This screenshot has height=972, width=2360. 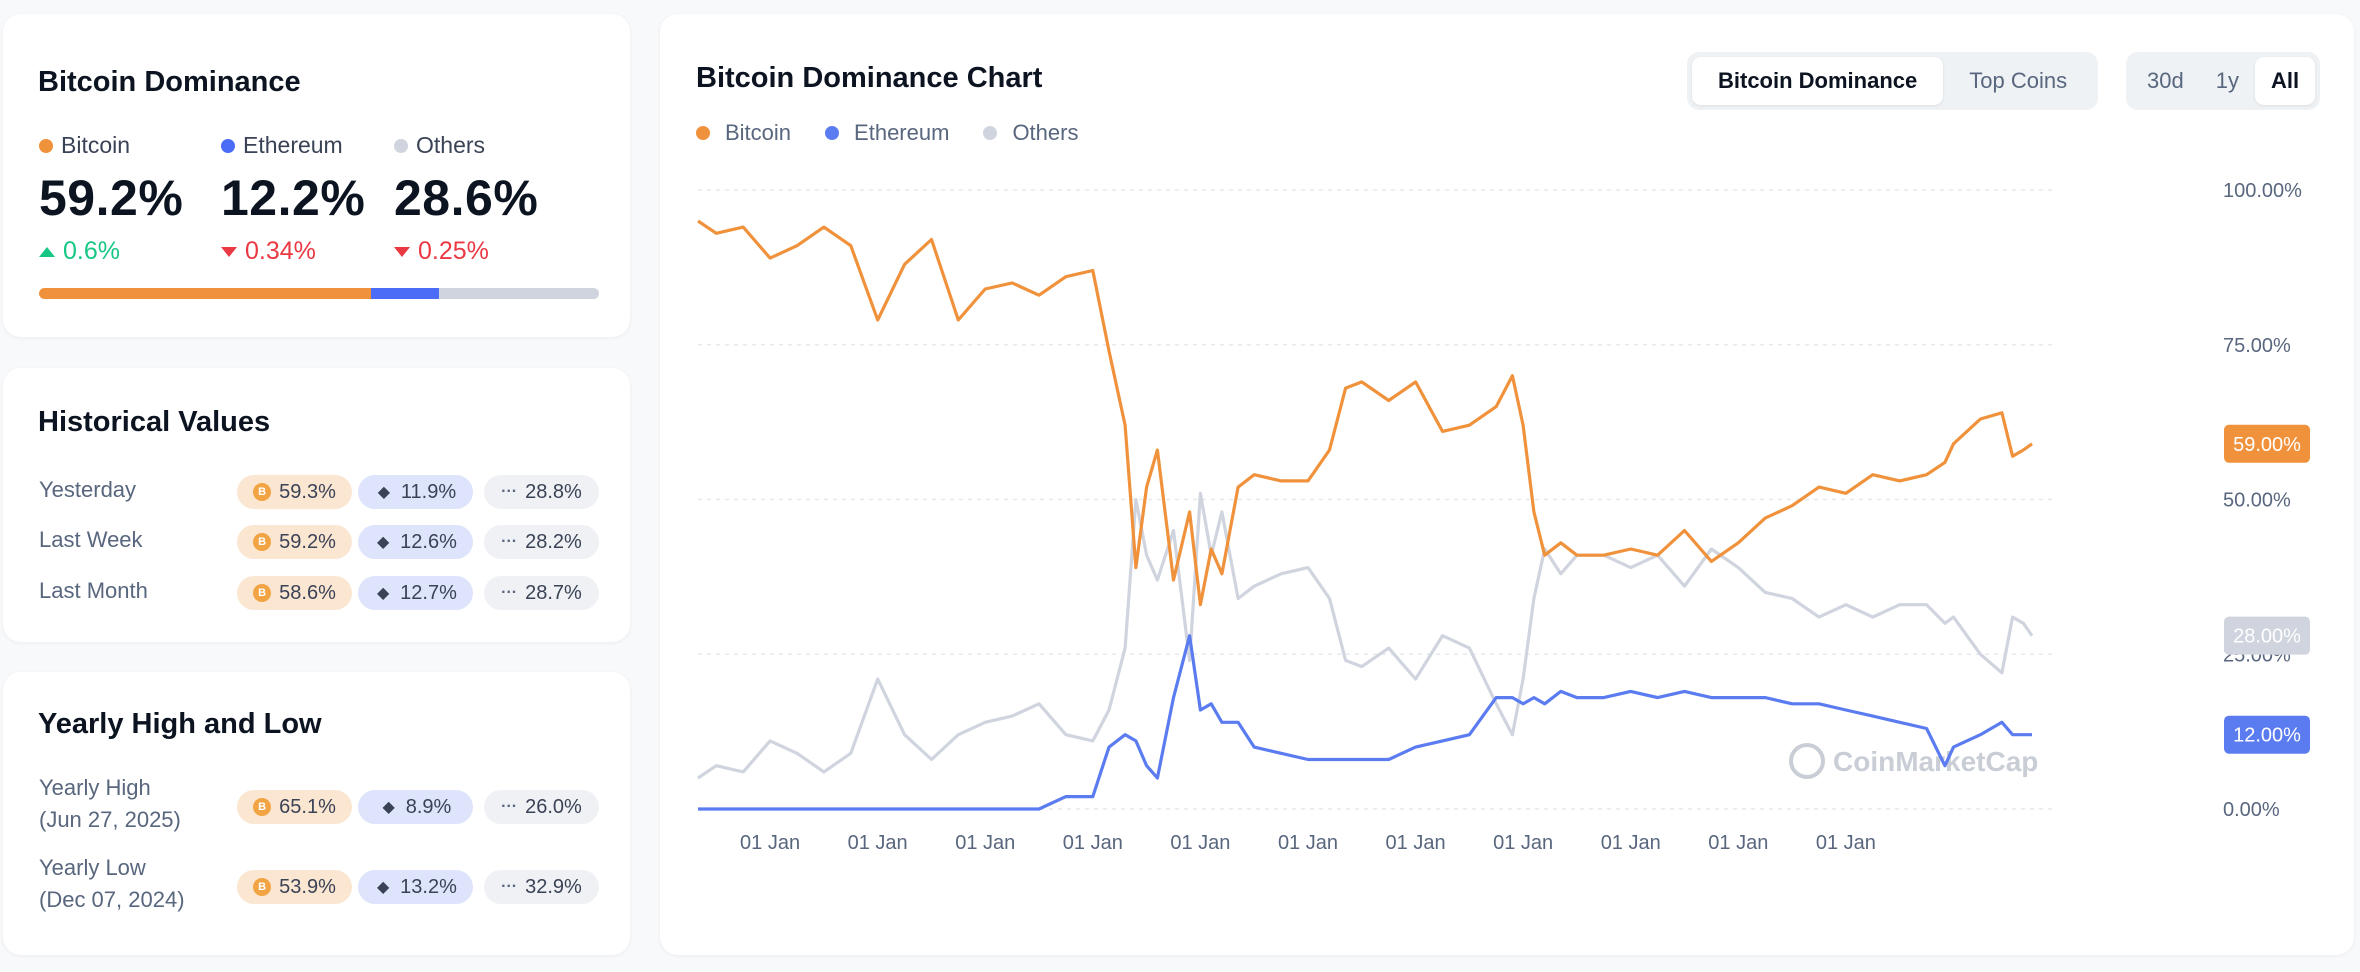 What do you see at coordinates (111, 199) in the screenshot?
I see `summary-bitcoin: Bitcoin 59.2% 0.6%` at bounding box center [111, 199].